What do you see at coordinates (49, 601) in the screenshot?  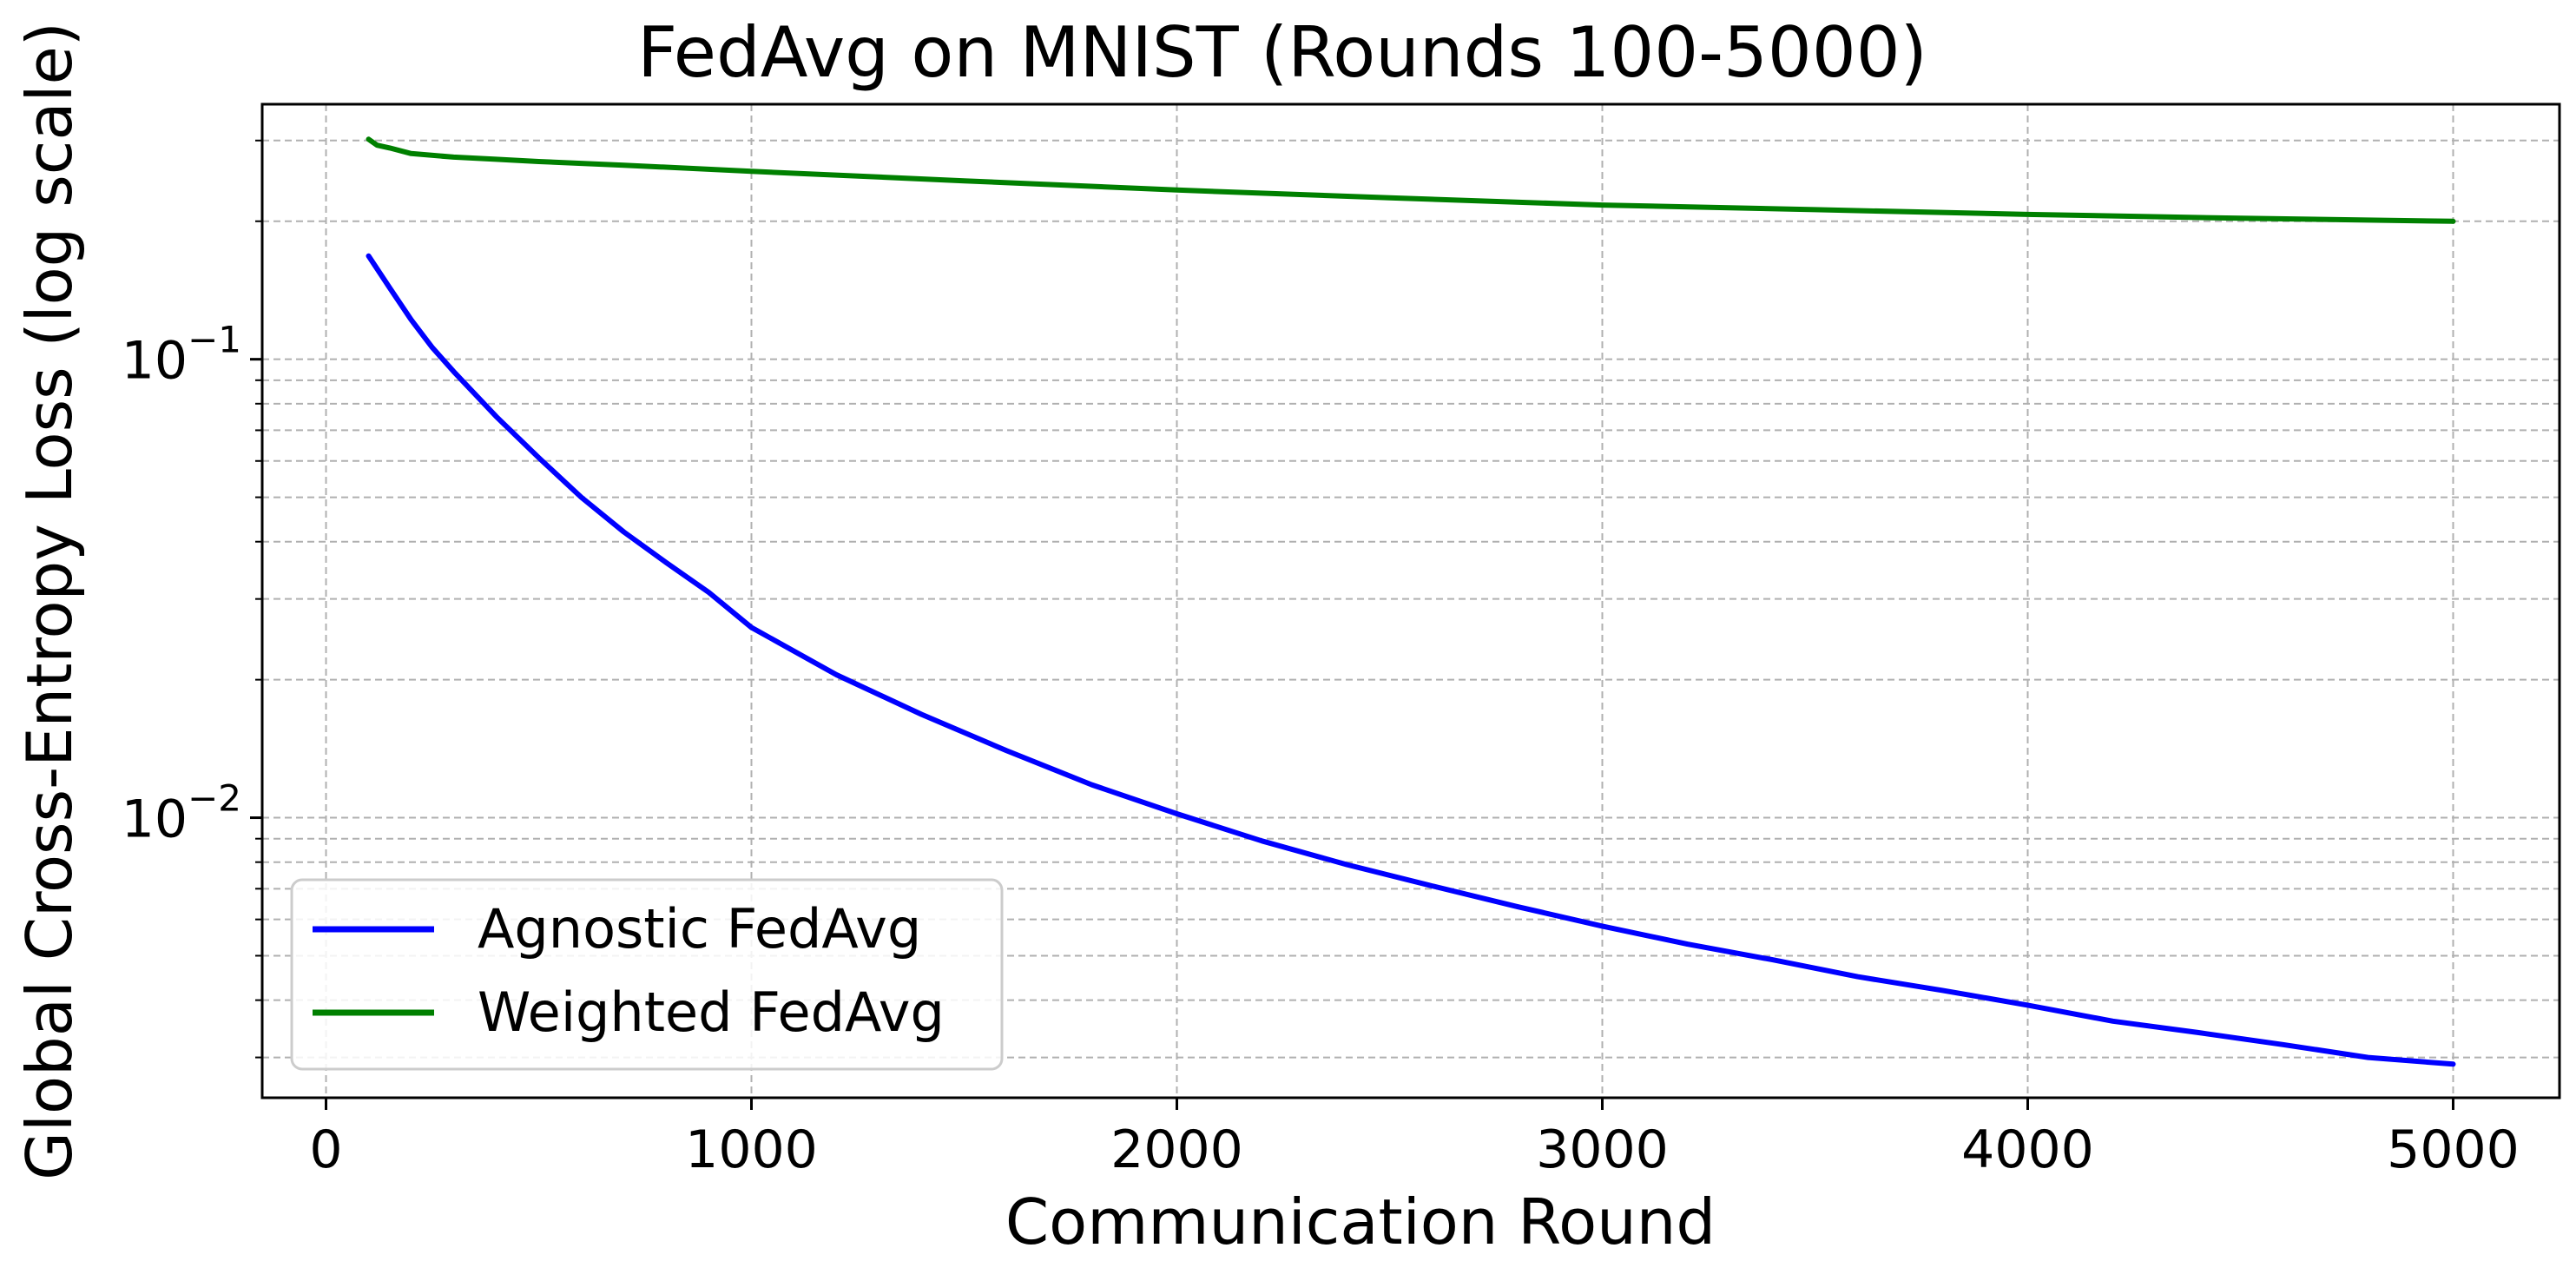 I see `y-axis-label: Global Cross-Entropy Loss (log scale)` at bounding box center [49, 601].